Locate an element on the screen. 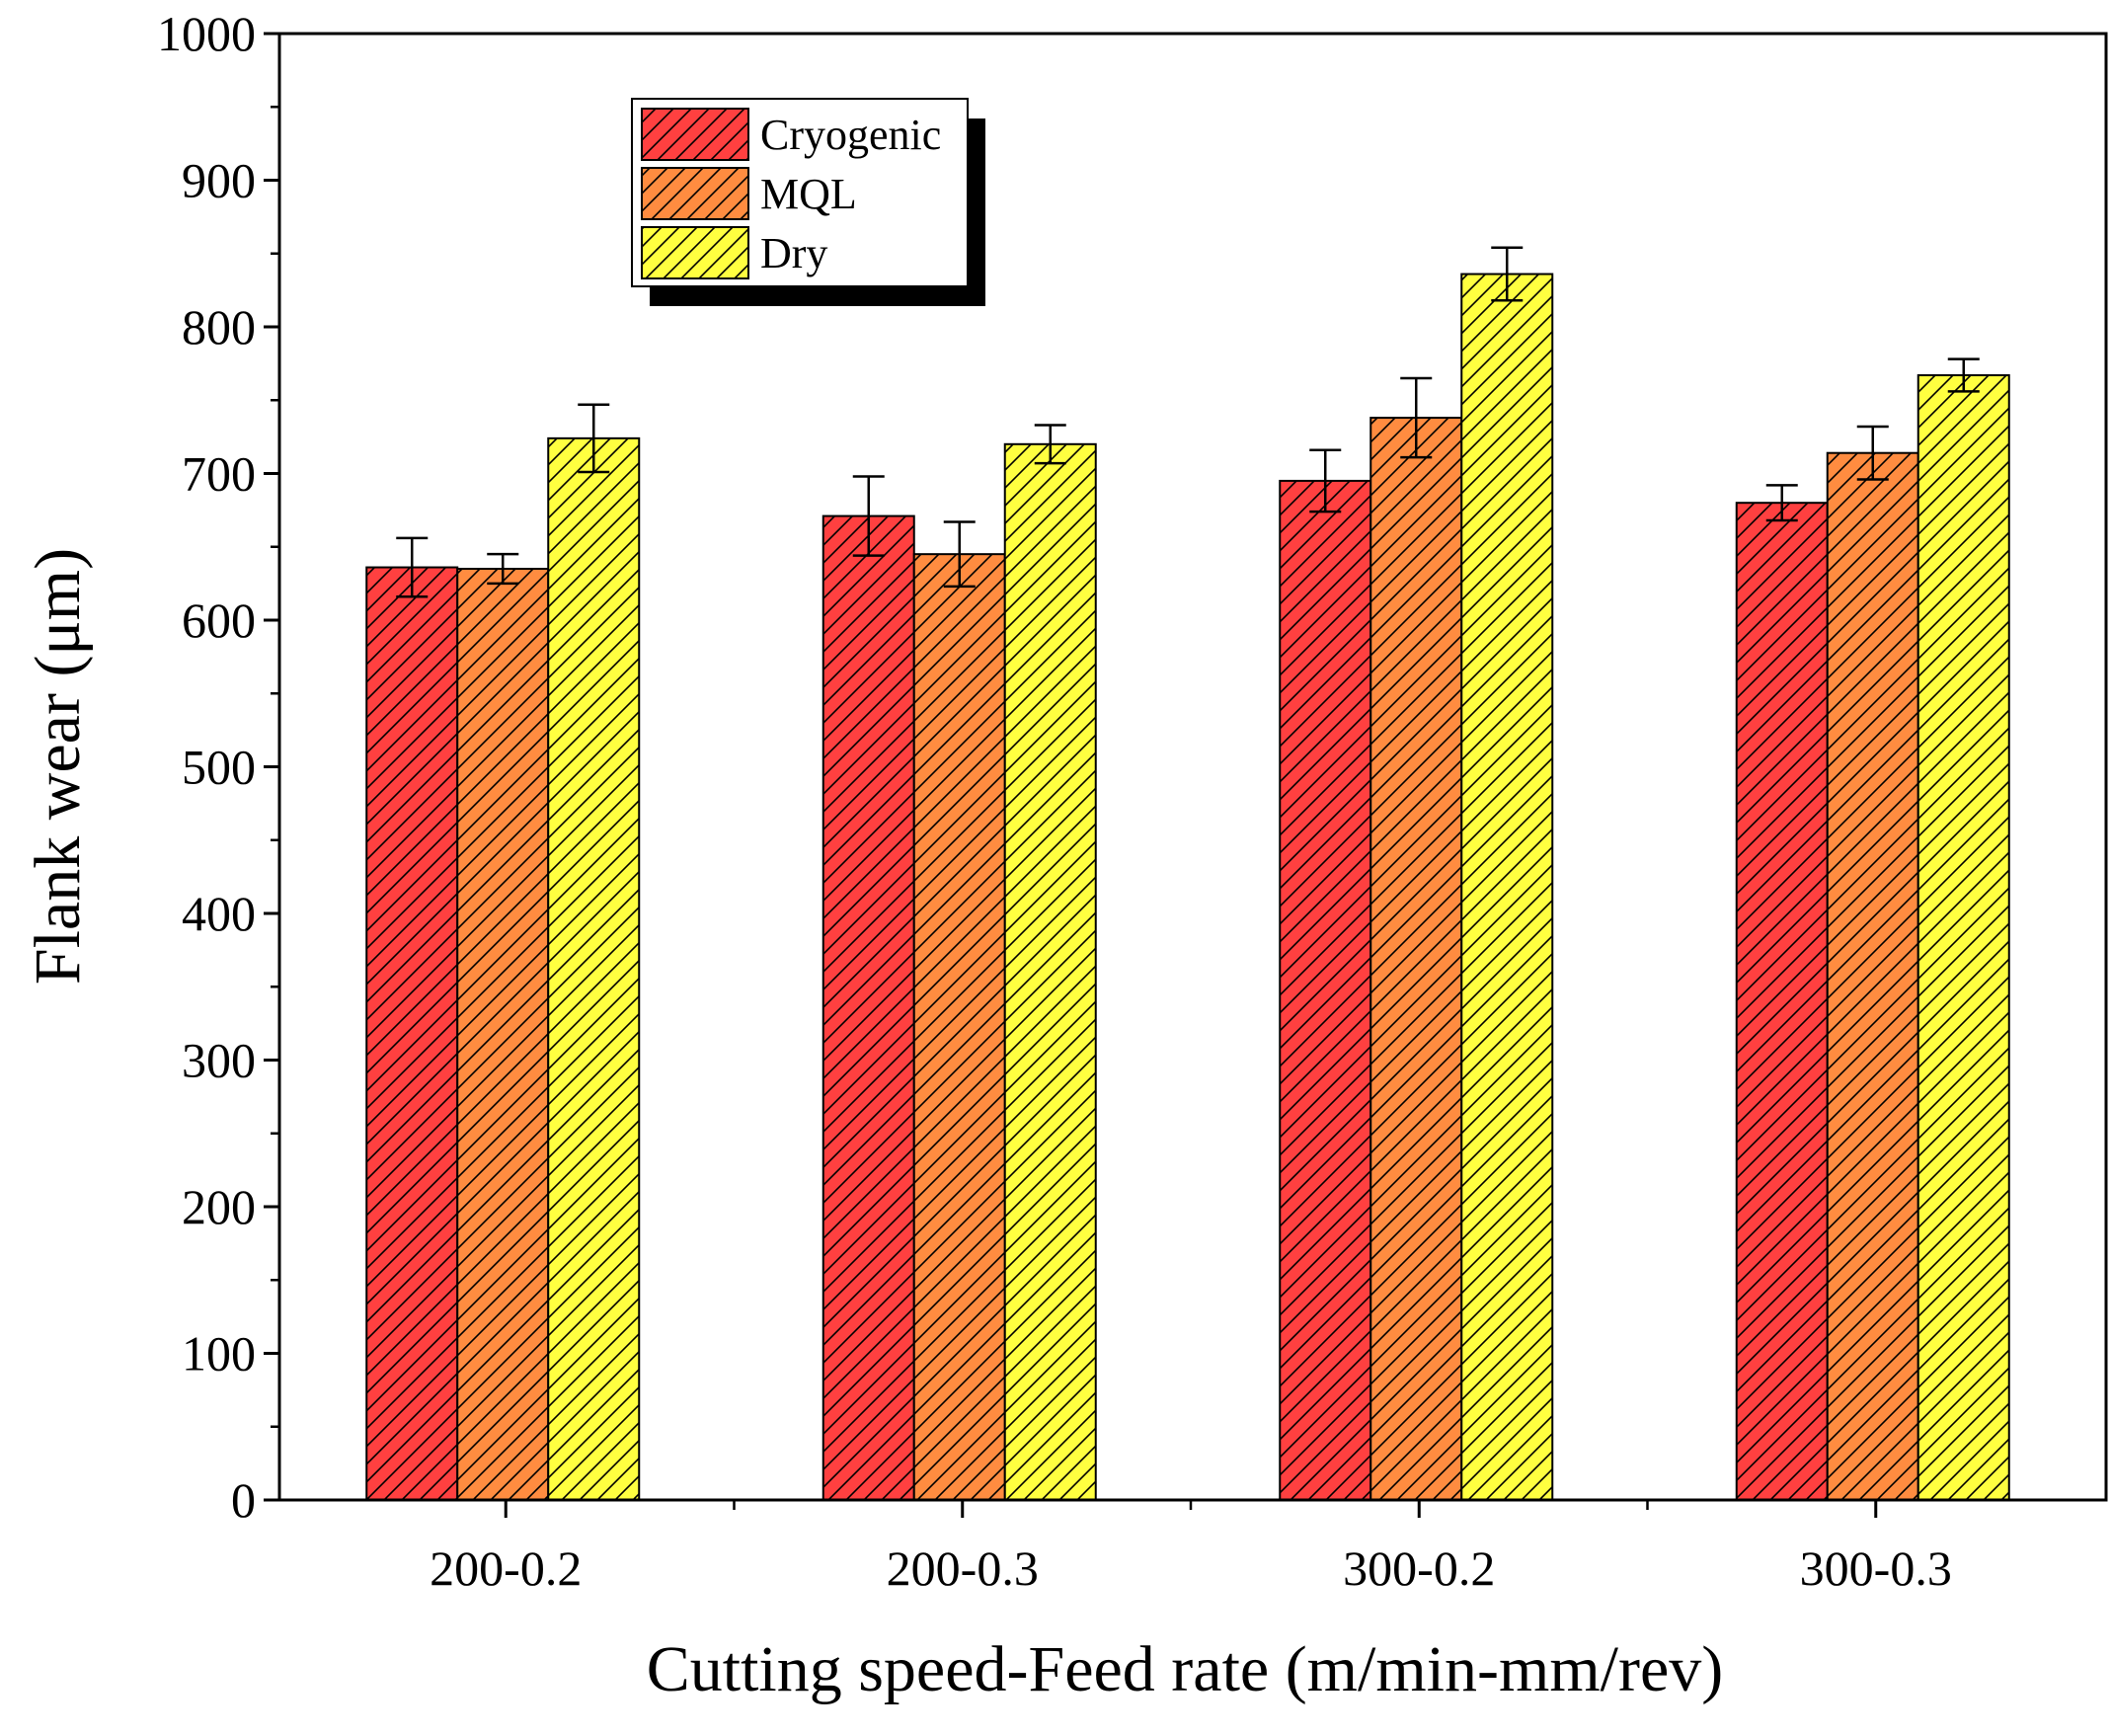 This screenshot has height=1736, width=2112. y-tick-label: 900 is located at coordinates (219, 180).